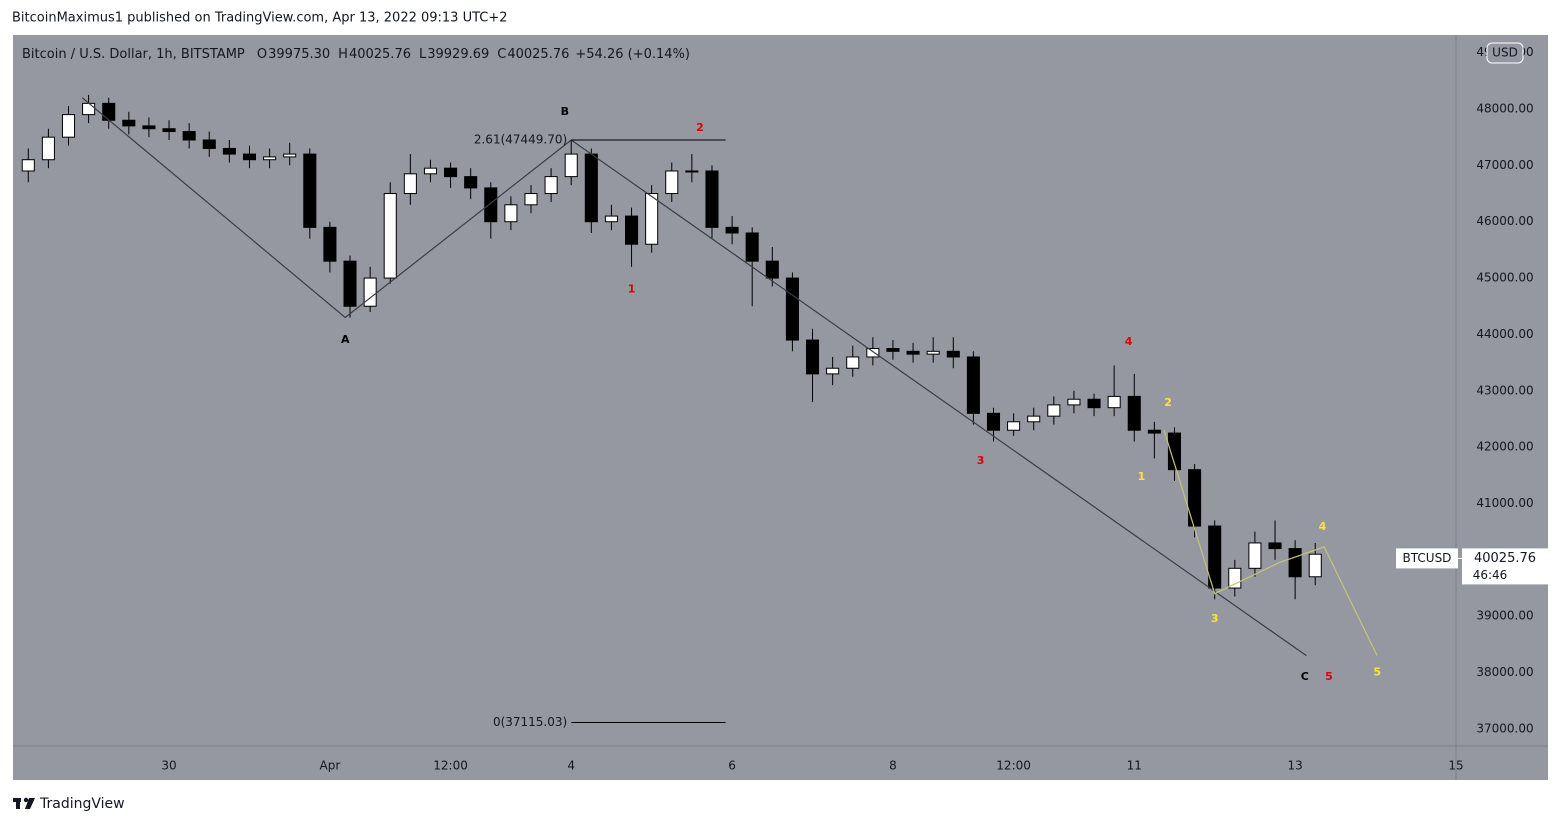 This screenshot has width=1561, height=826. What do you see at coordinates (1504, 616) in the screenshot?
I see `y-tick-label: 39000.00` at bounding box center [1504, 616].